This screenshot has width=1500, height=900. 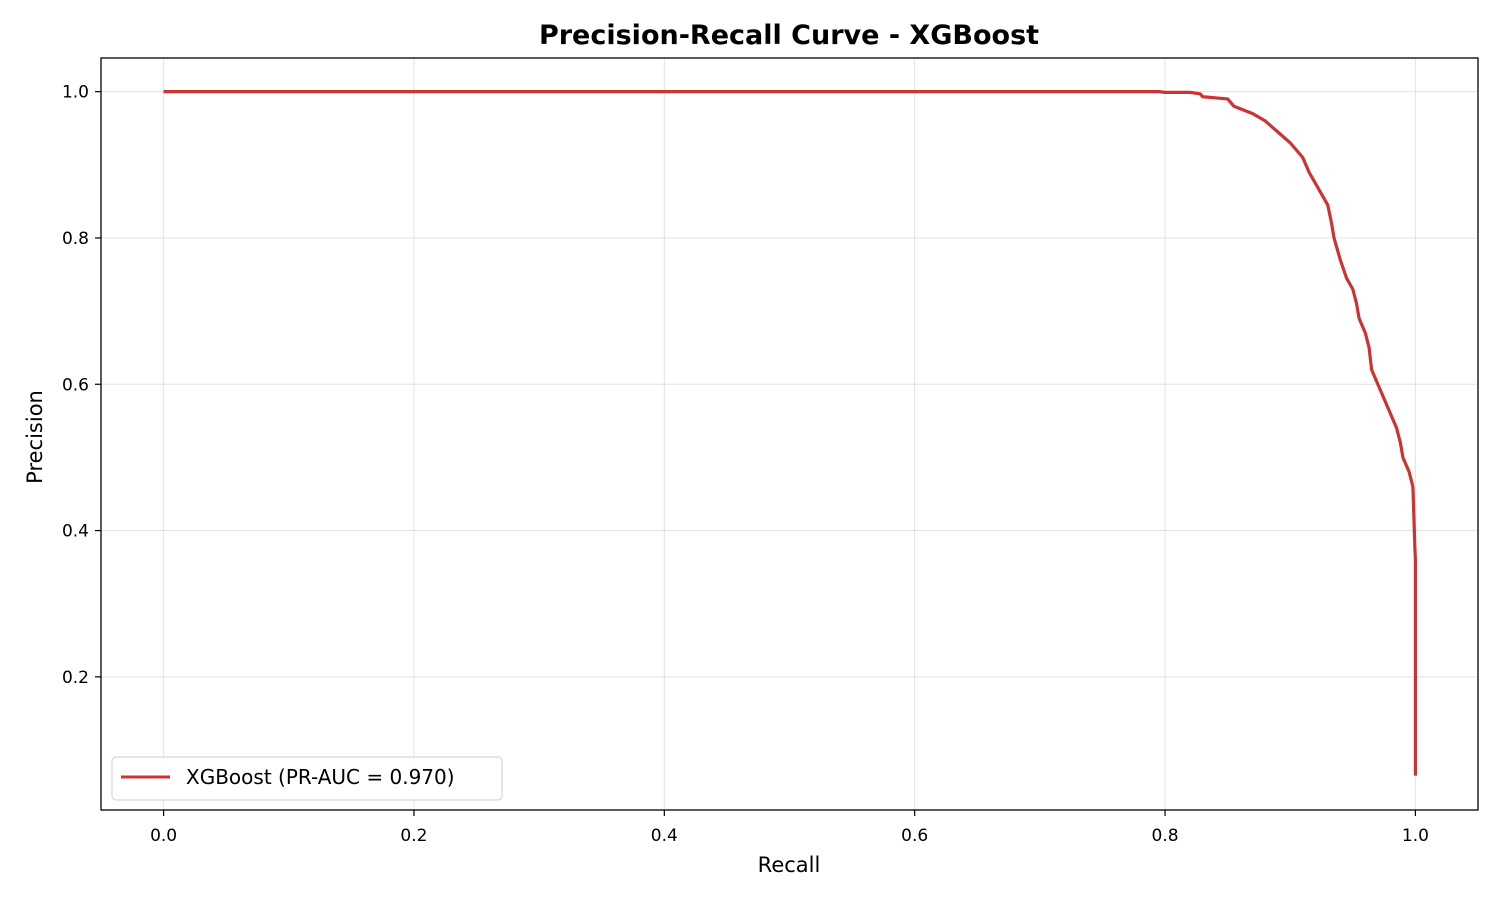 I want to click on x-ticks: 0.0 0.2 0.4 0.6 0.8 1.0, so click(x=789, y=828).